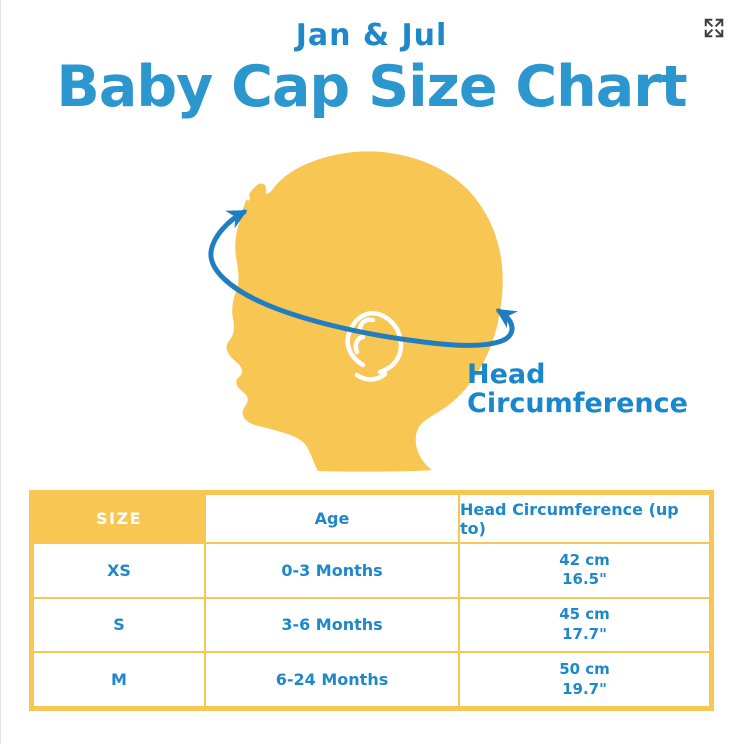  I want to click on table-cell-size-m: M, so click(119, 679).